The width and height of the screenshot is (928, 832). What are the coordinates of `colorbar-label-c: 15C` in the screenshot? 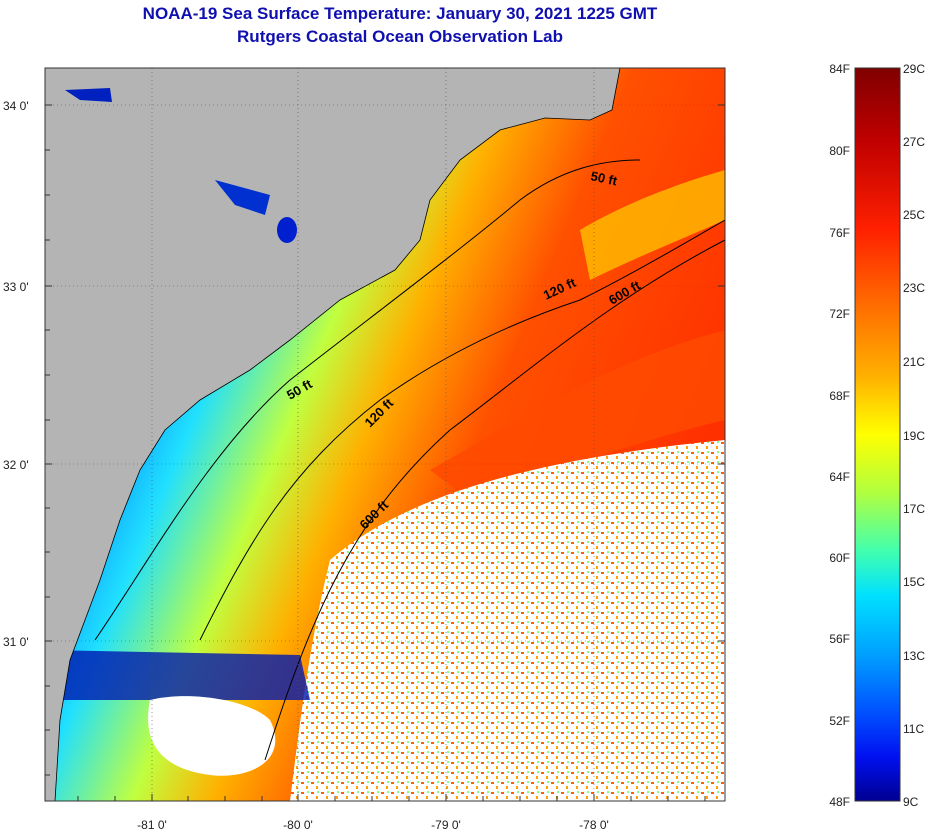 It's located at (914, 582).